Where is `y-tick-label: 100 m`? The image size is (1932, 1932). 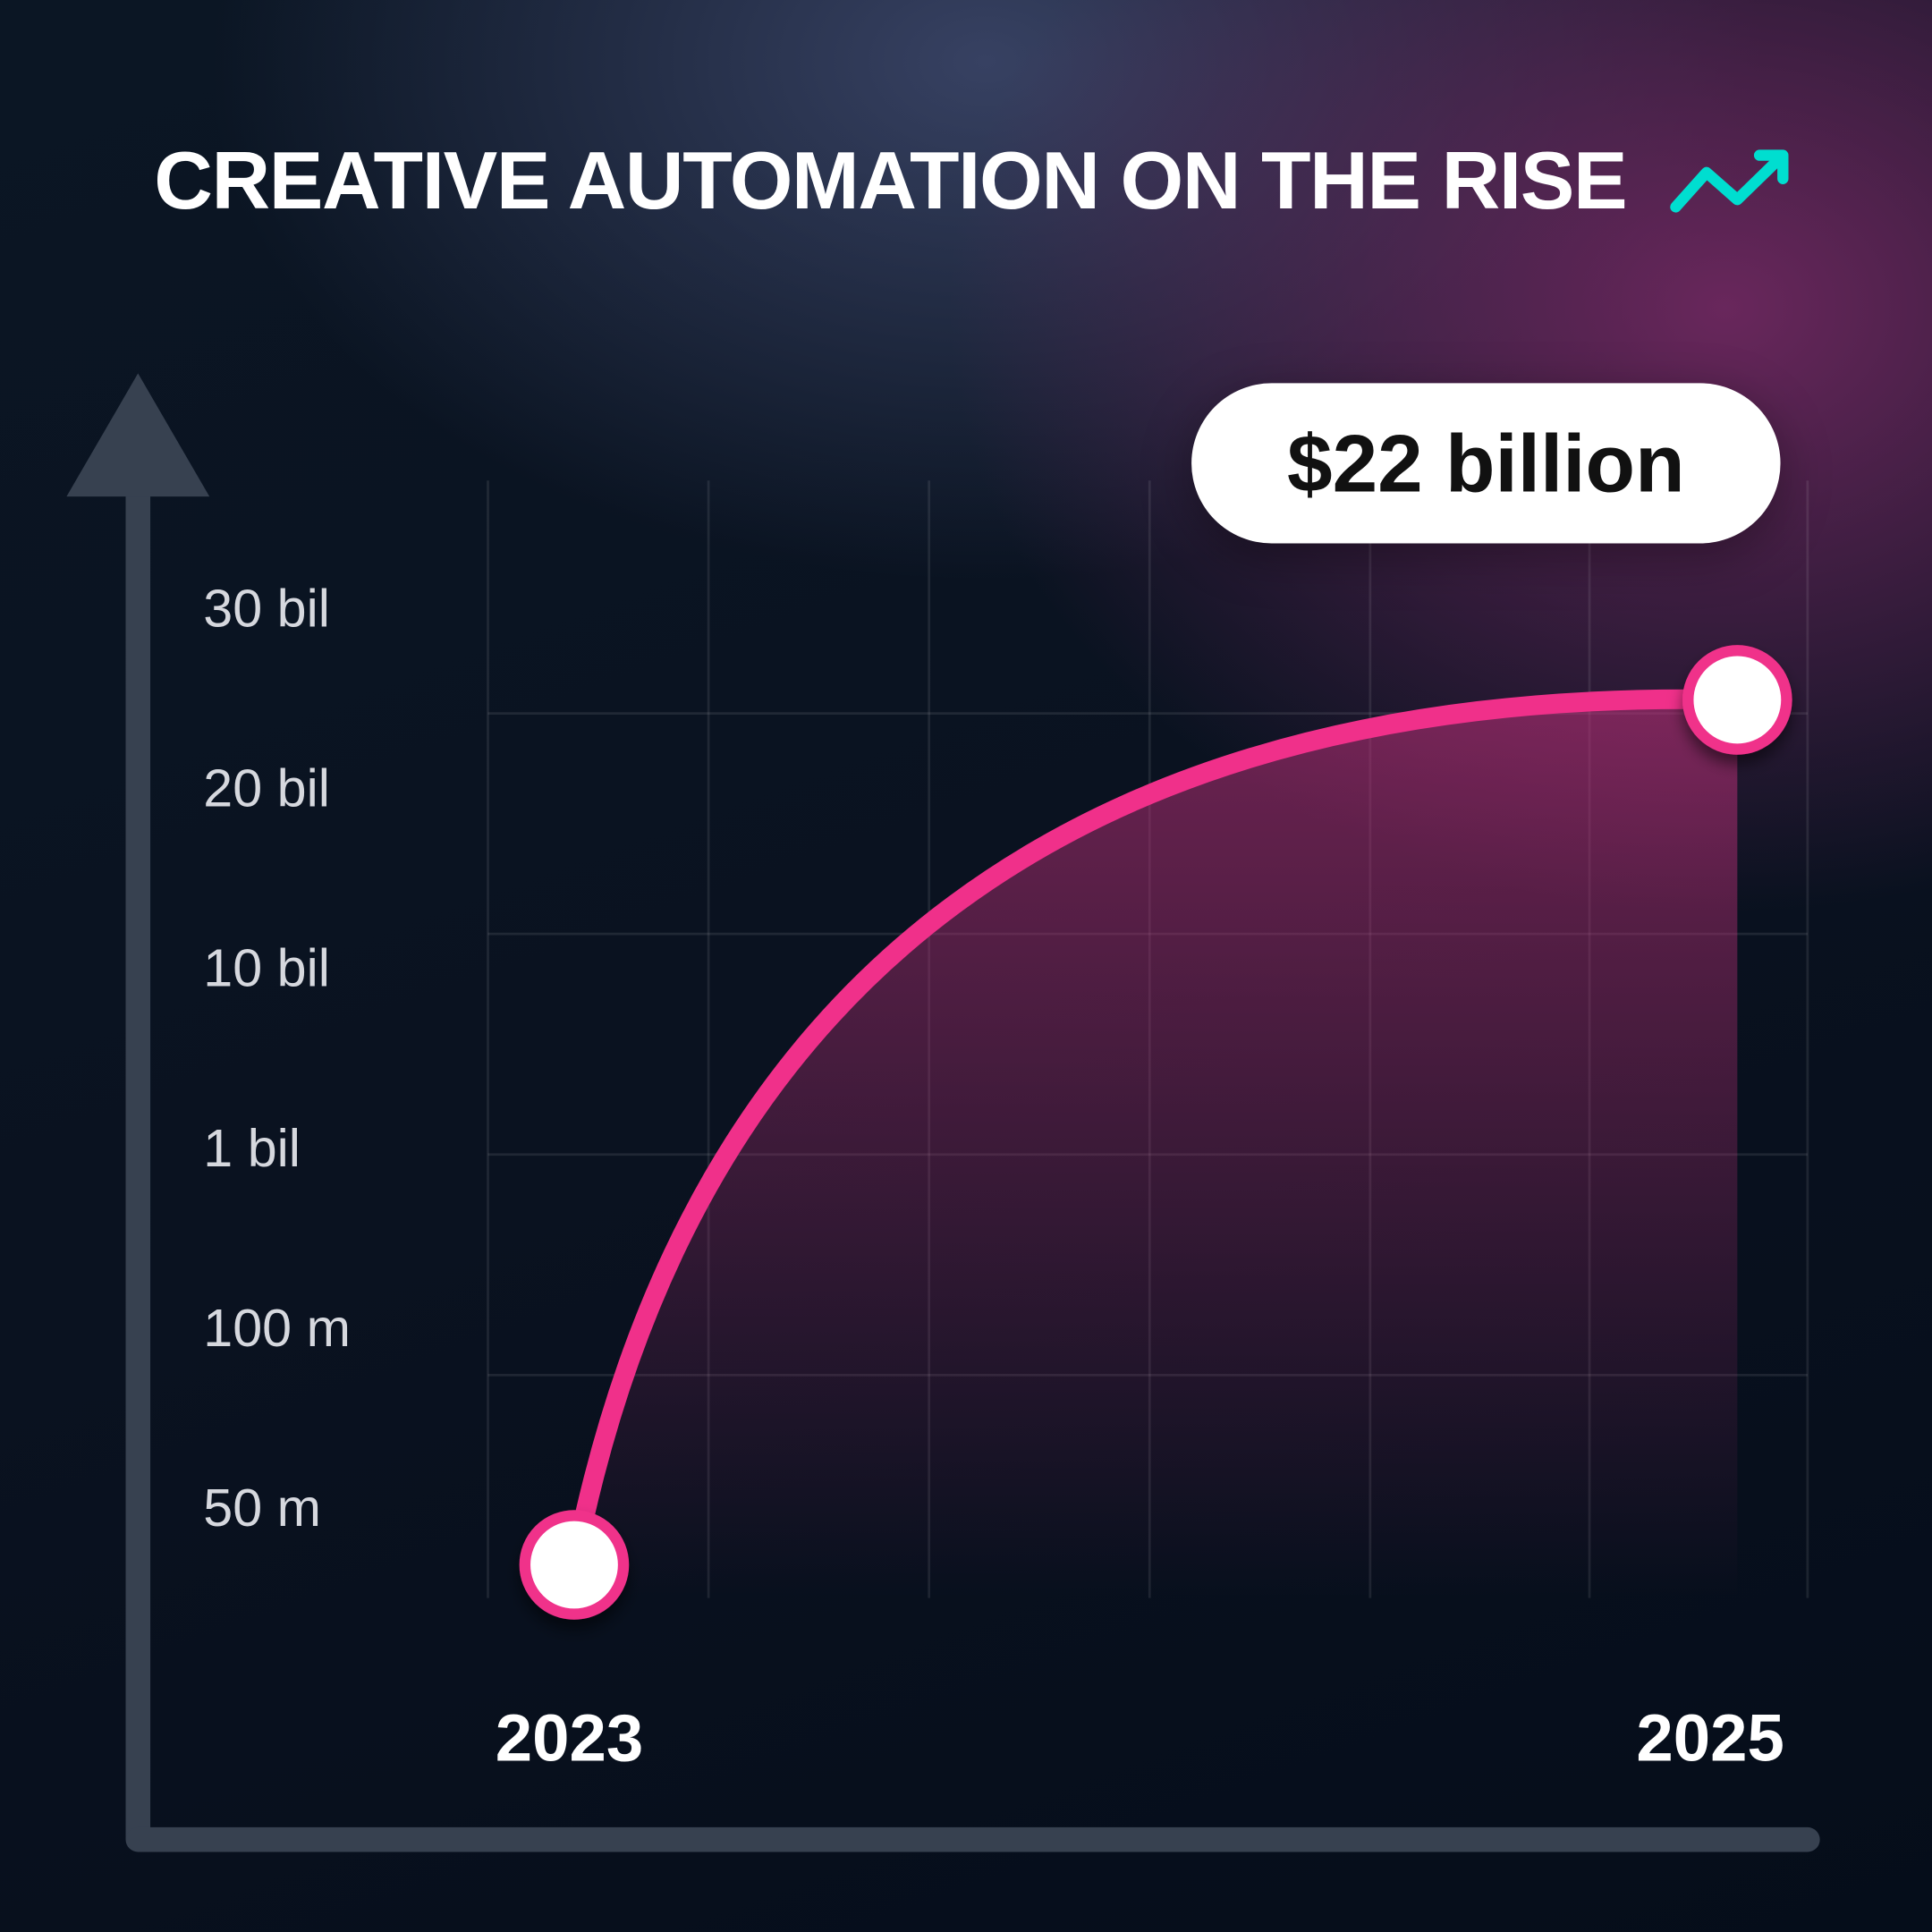
y-tick-label: 100 m is located at coordinates (277, 1329).